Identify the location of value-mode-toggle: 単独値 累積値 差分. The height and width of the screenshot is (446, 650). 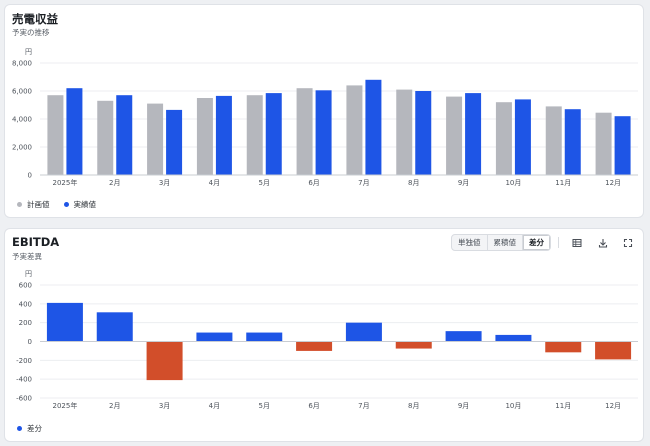
(501, 242).